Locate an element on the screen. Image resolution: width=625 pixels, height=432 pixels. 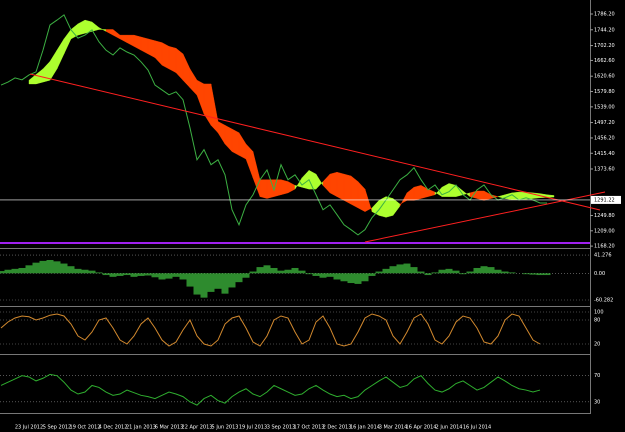
current-price-box is located at coordinates (606, 199).